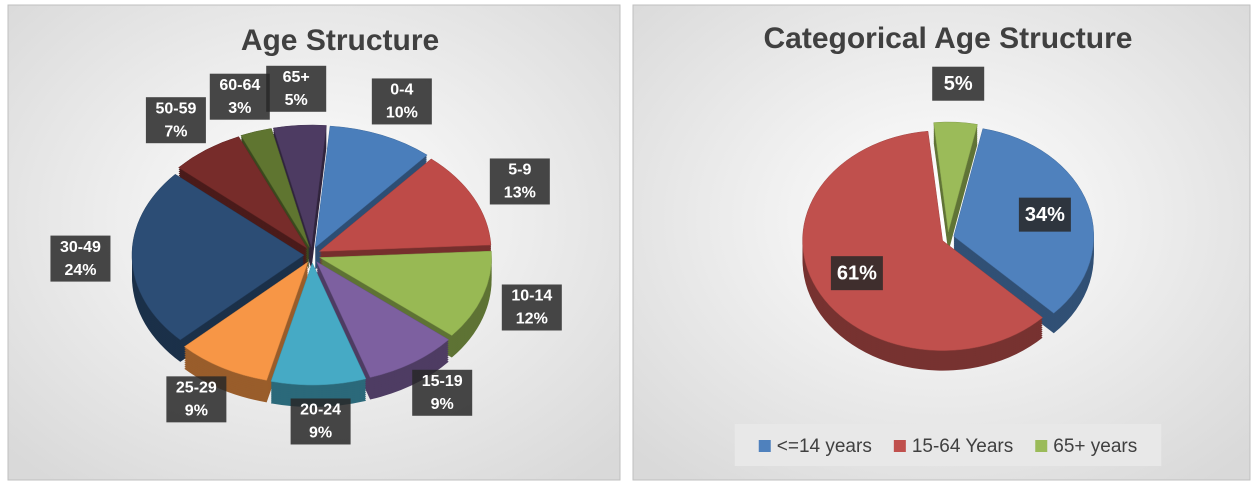 The height and width of the screenshot is (488, 1253). What do you see at coordinates (401, 90) in the screenshot?
I see `data-label-category: 0-4` at bounding box center [401, 90].